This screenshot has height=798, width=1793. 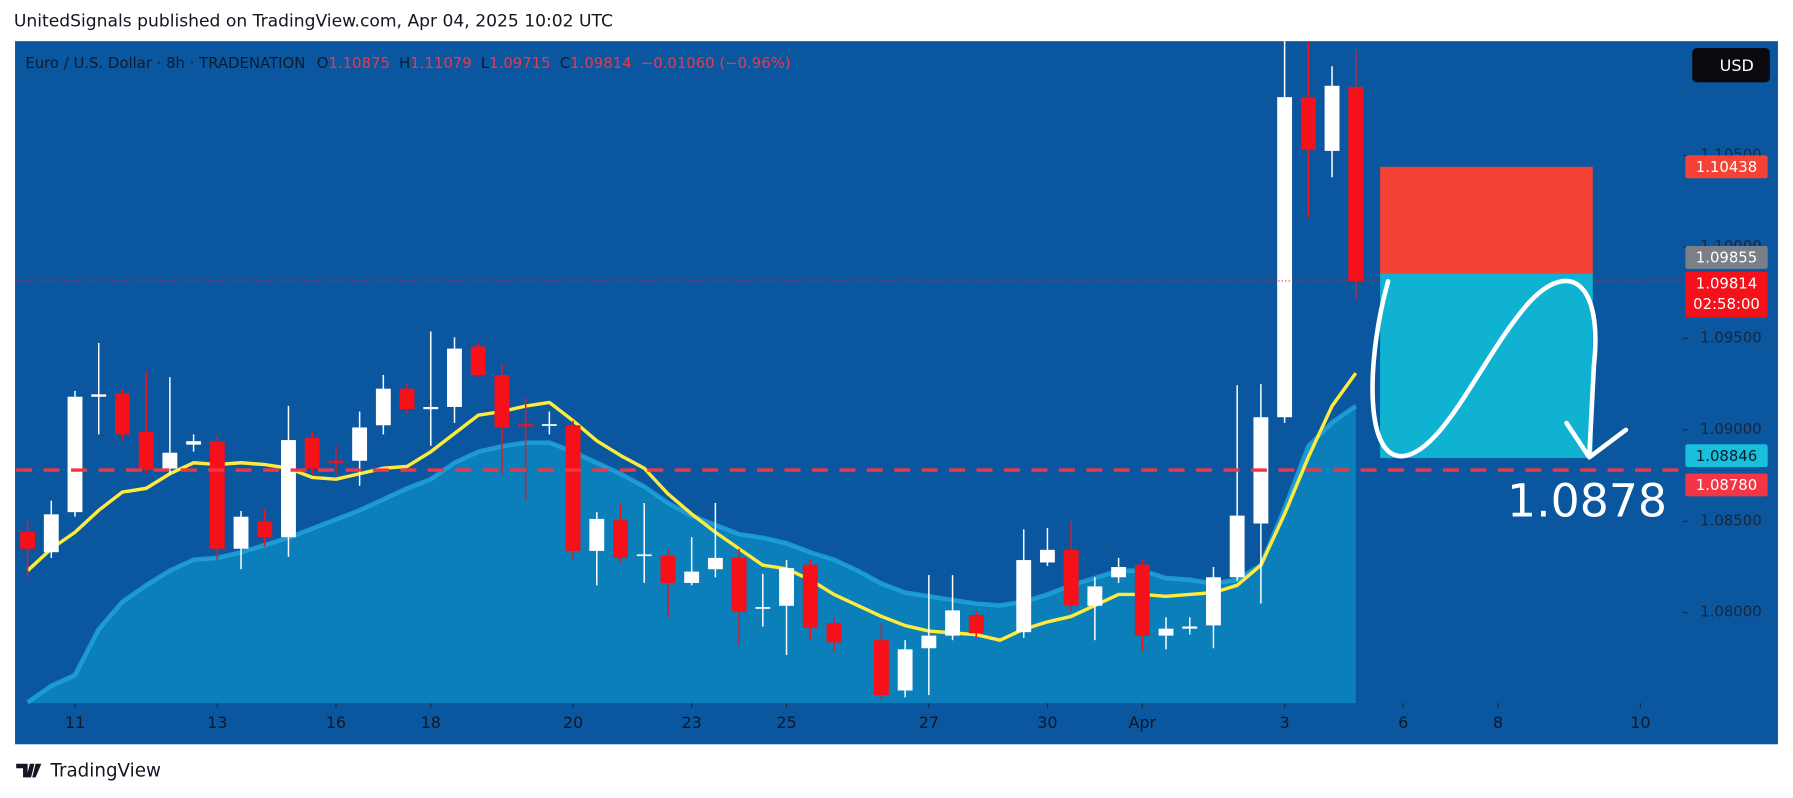 I want to click on stop-badge-bg, so click(x=1726, y=167).